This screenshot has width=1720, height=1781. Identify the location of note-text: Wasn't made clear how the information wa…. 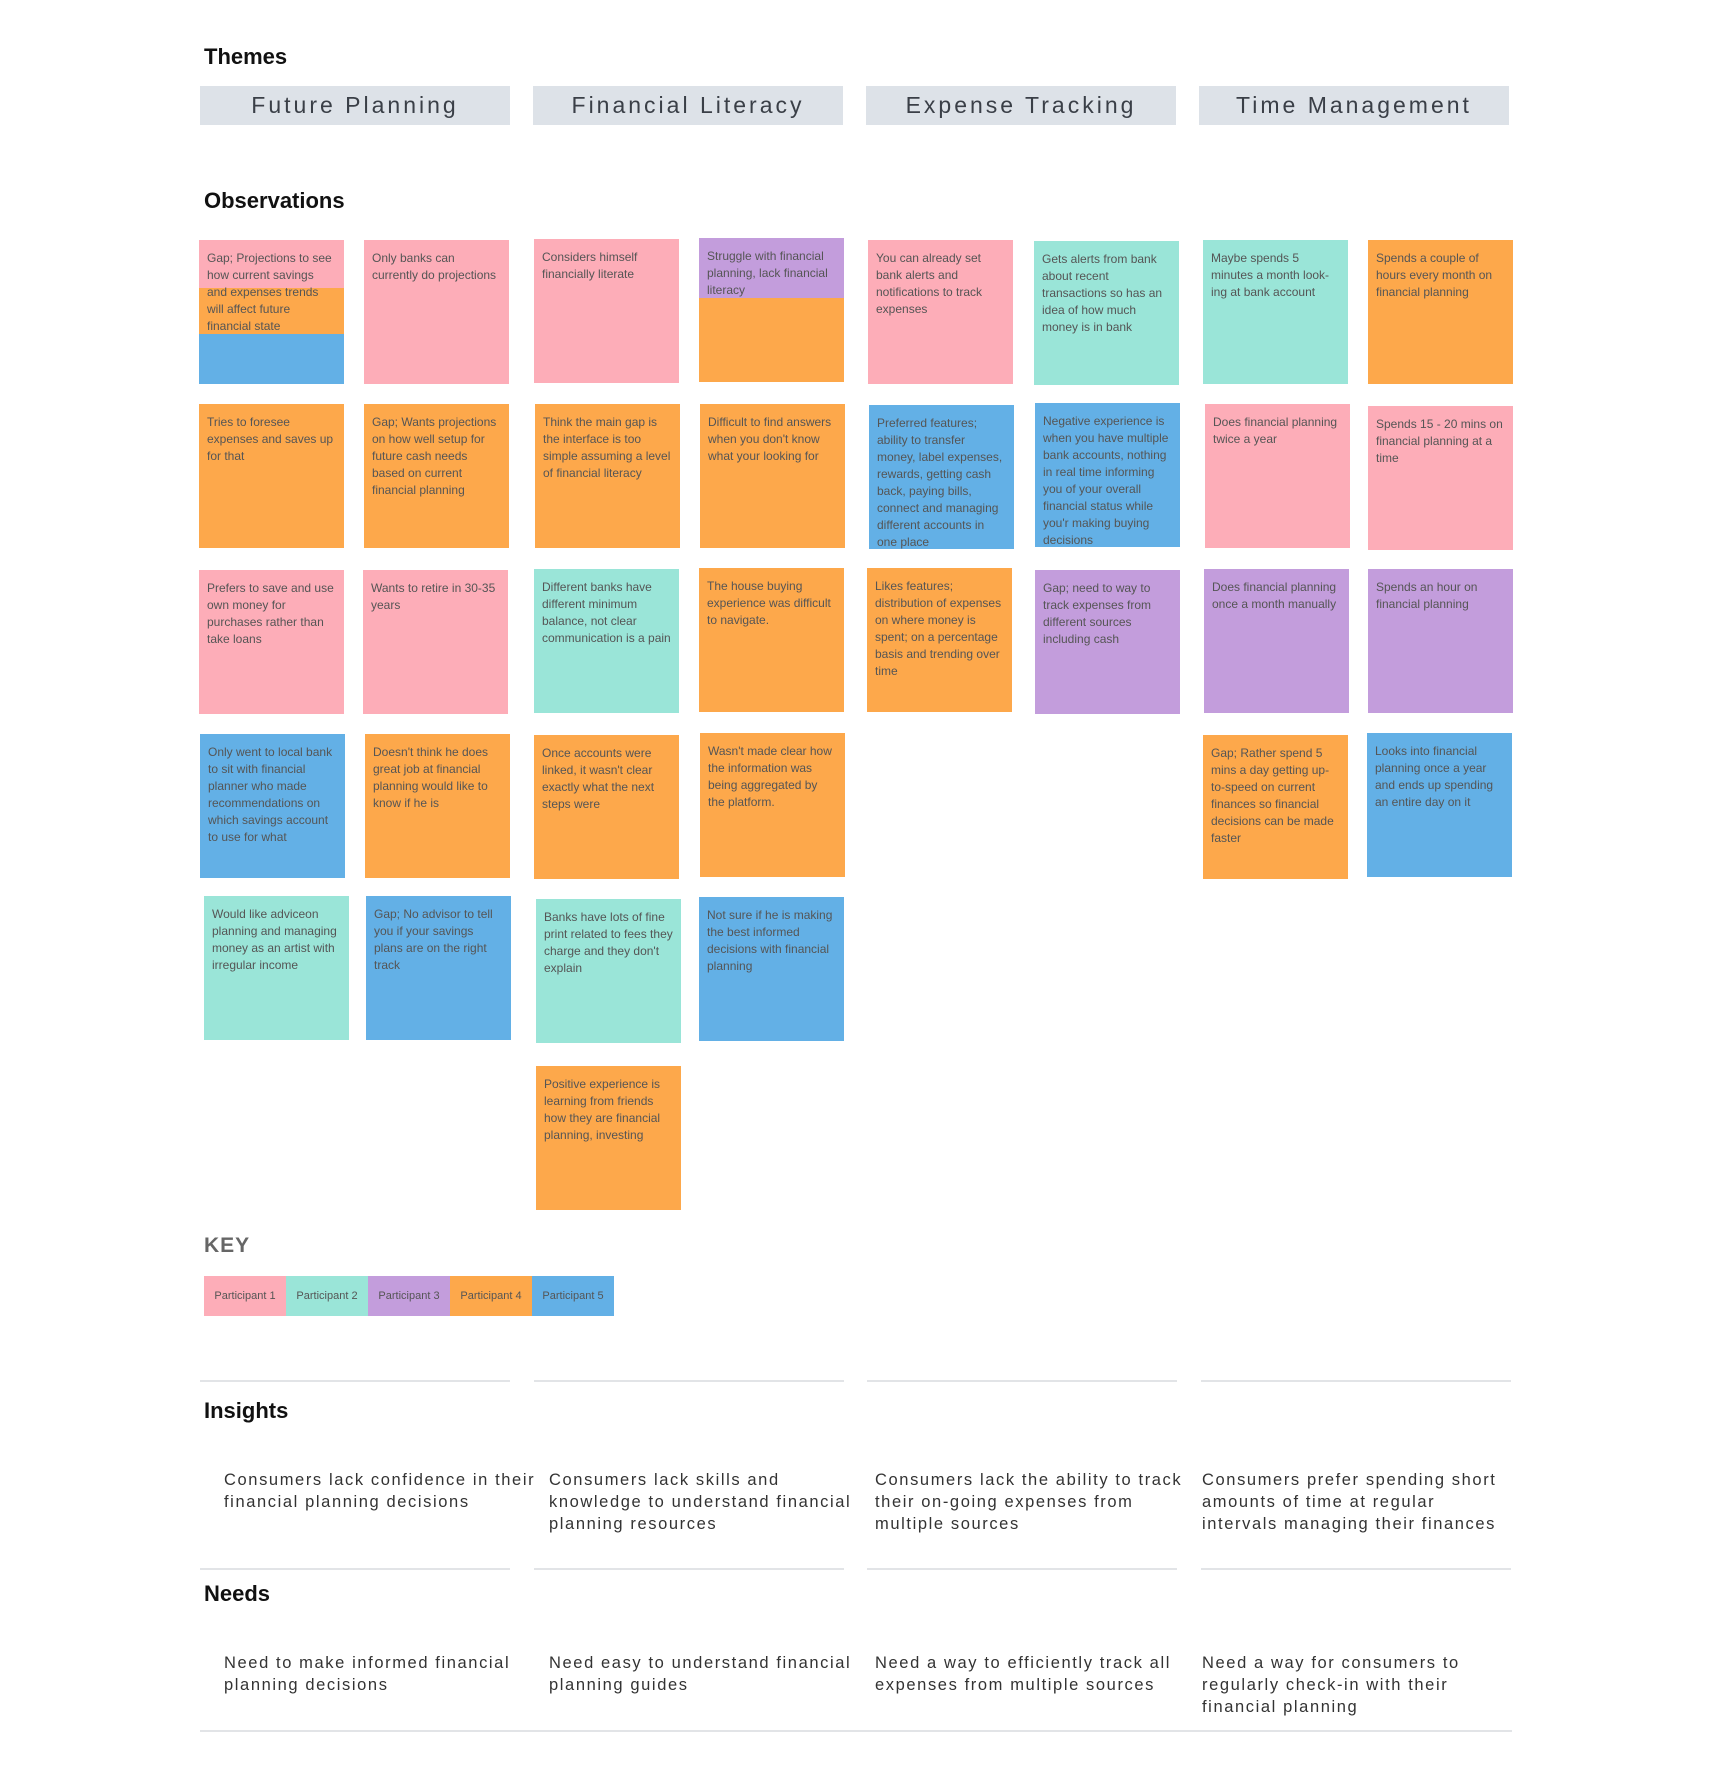
(770, 776).